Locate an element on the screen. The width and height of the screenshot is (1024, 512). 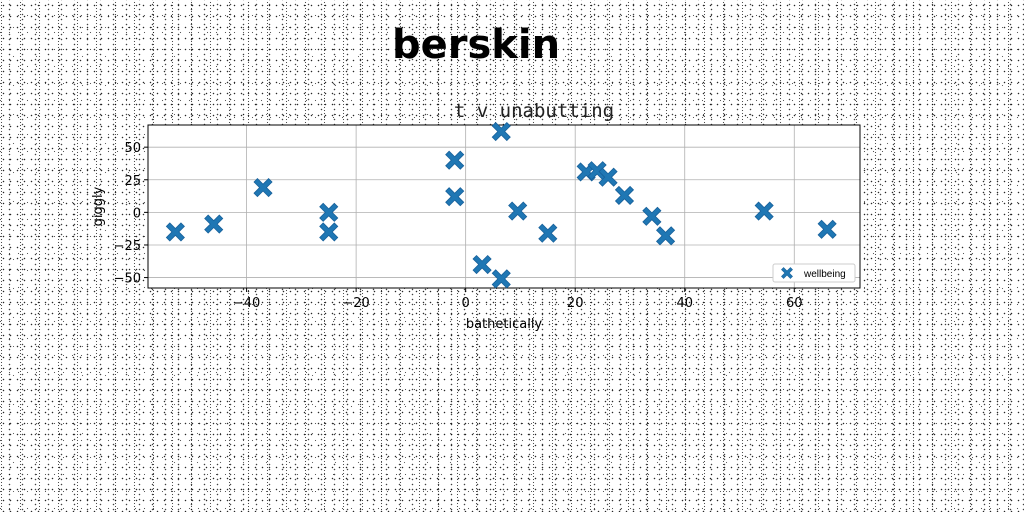
legend: wellbeing is located at coordinates (814, 273).